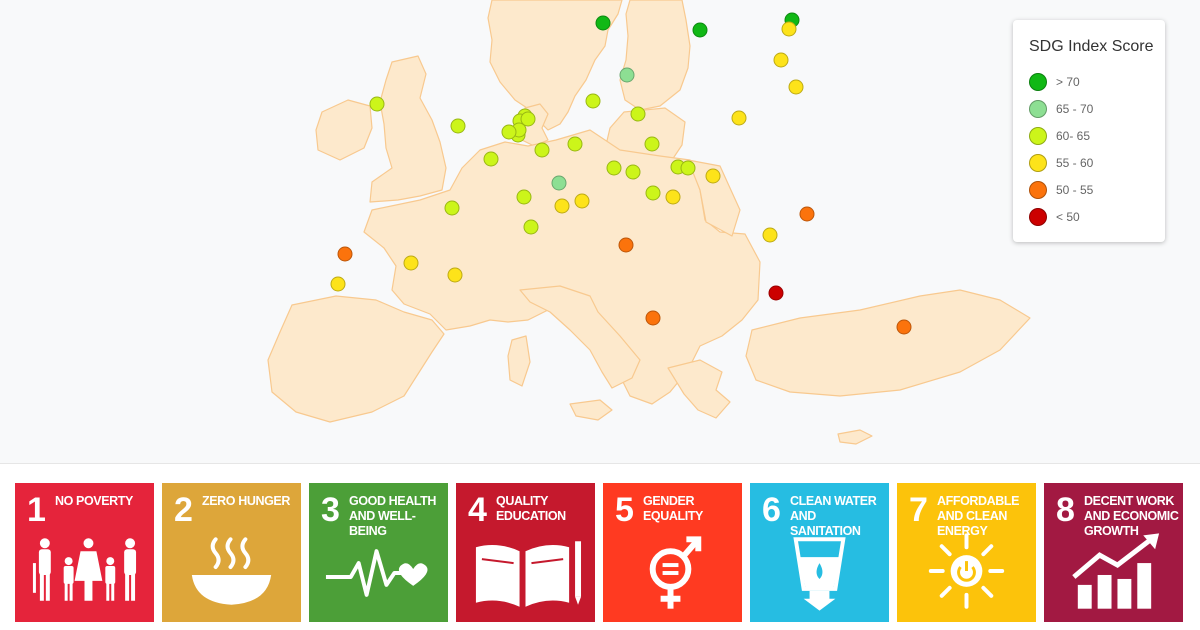  What do you see at coordinates (1065, 510) in the screenshot?
I see `sdg-tile-number: 8` at bounding box center [1065, 510].